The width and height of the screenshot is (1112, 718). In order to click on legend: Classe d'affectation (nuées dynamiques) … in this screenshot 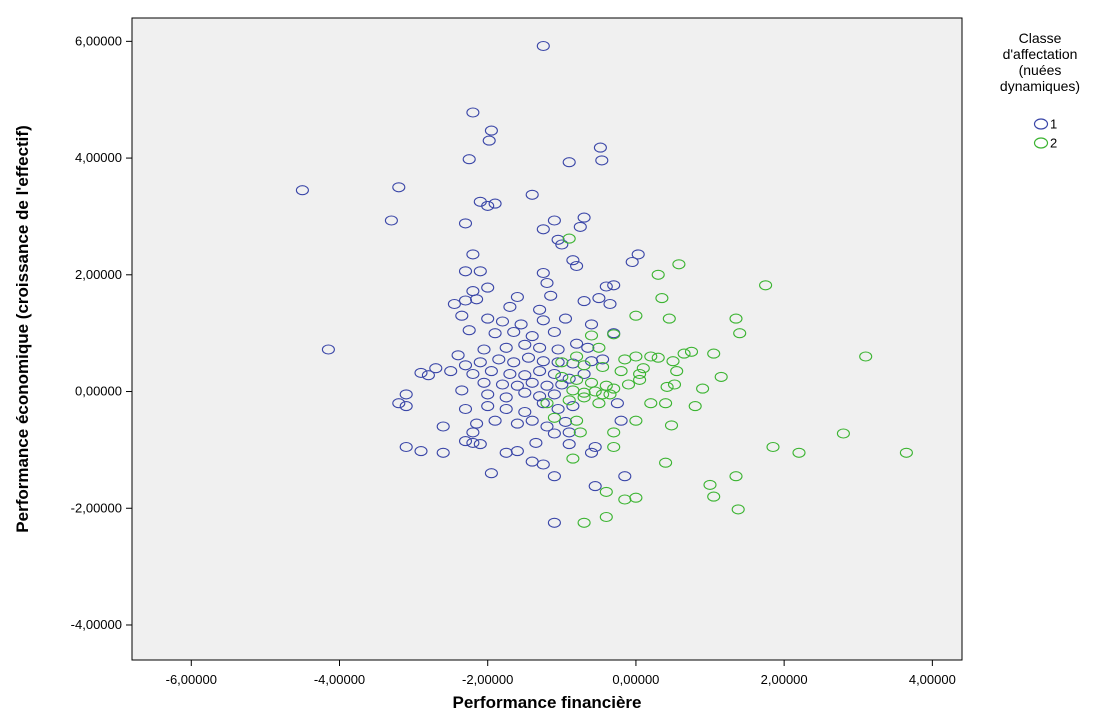, I will do `click(1040, 90)`.